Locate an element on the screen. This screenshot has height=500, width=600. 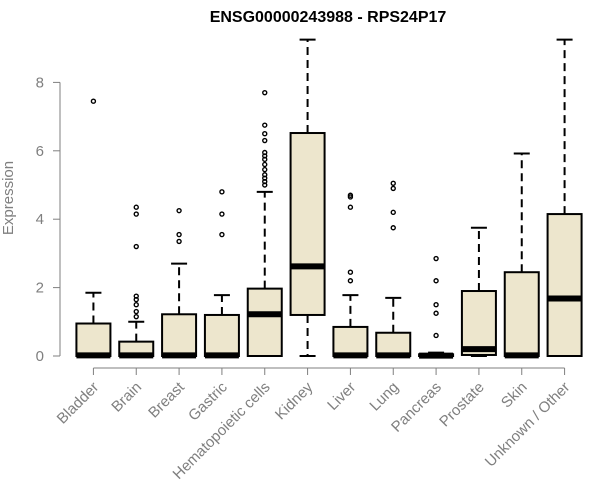
x-tick-label: Bladder is located at coordinates (78, 403).